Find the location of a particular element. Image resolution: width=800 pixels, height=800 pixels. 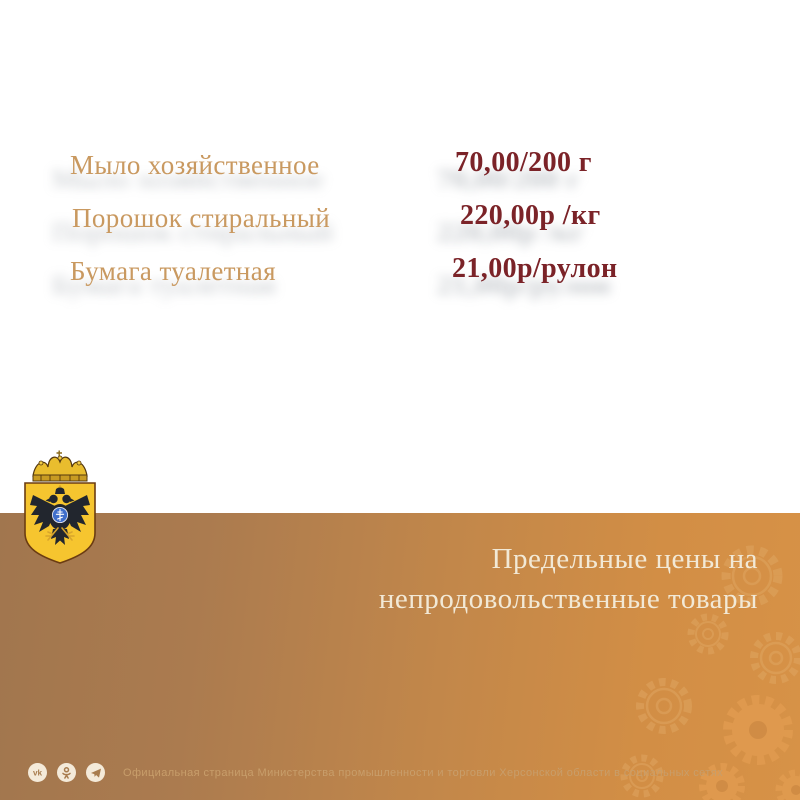

vk-icon: vk is located at coordinates (37, 772).